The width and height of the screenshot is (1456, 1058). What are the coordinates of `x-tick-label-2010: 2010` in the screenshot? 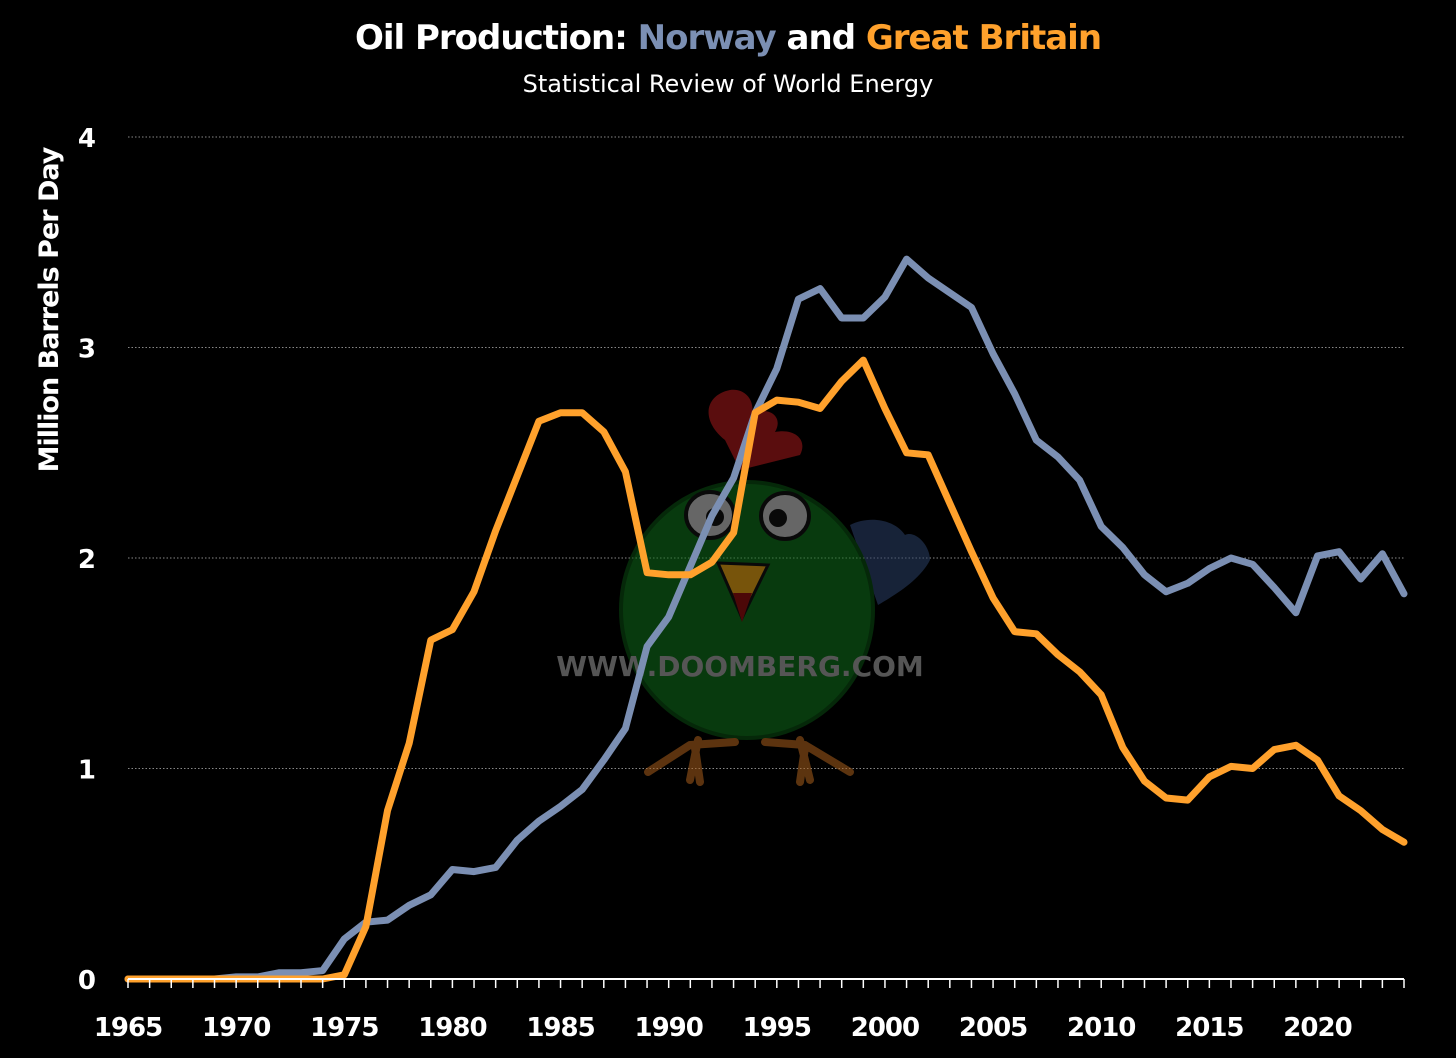 It's located at (1101, 1028).